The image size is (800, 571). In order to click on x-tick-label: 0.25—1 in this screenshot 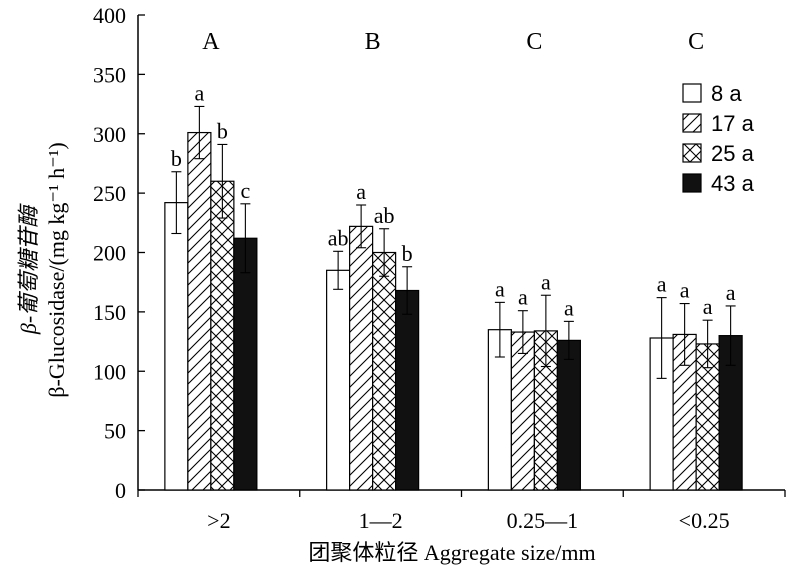, I will do `click(543, 520)`.